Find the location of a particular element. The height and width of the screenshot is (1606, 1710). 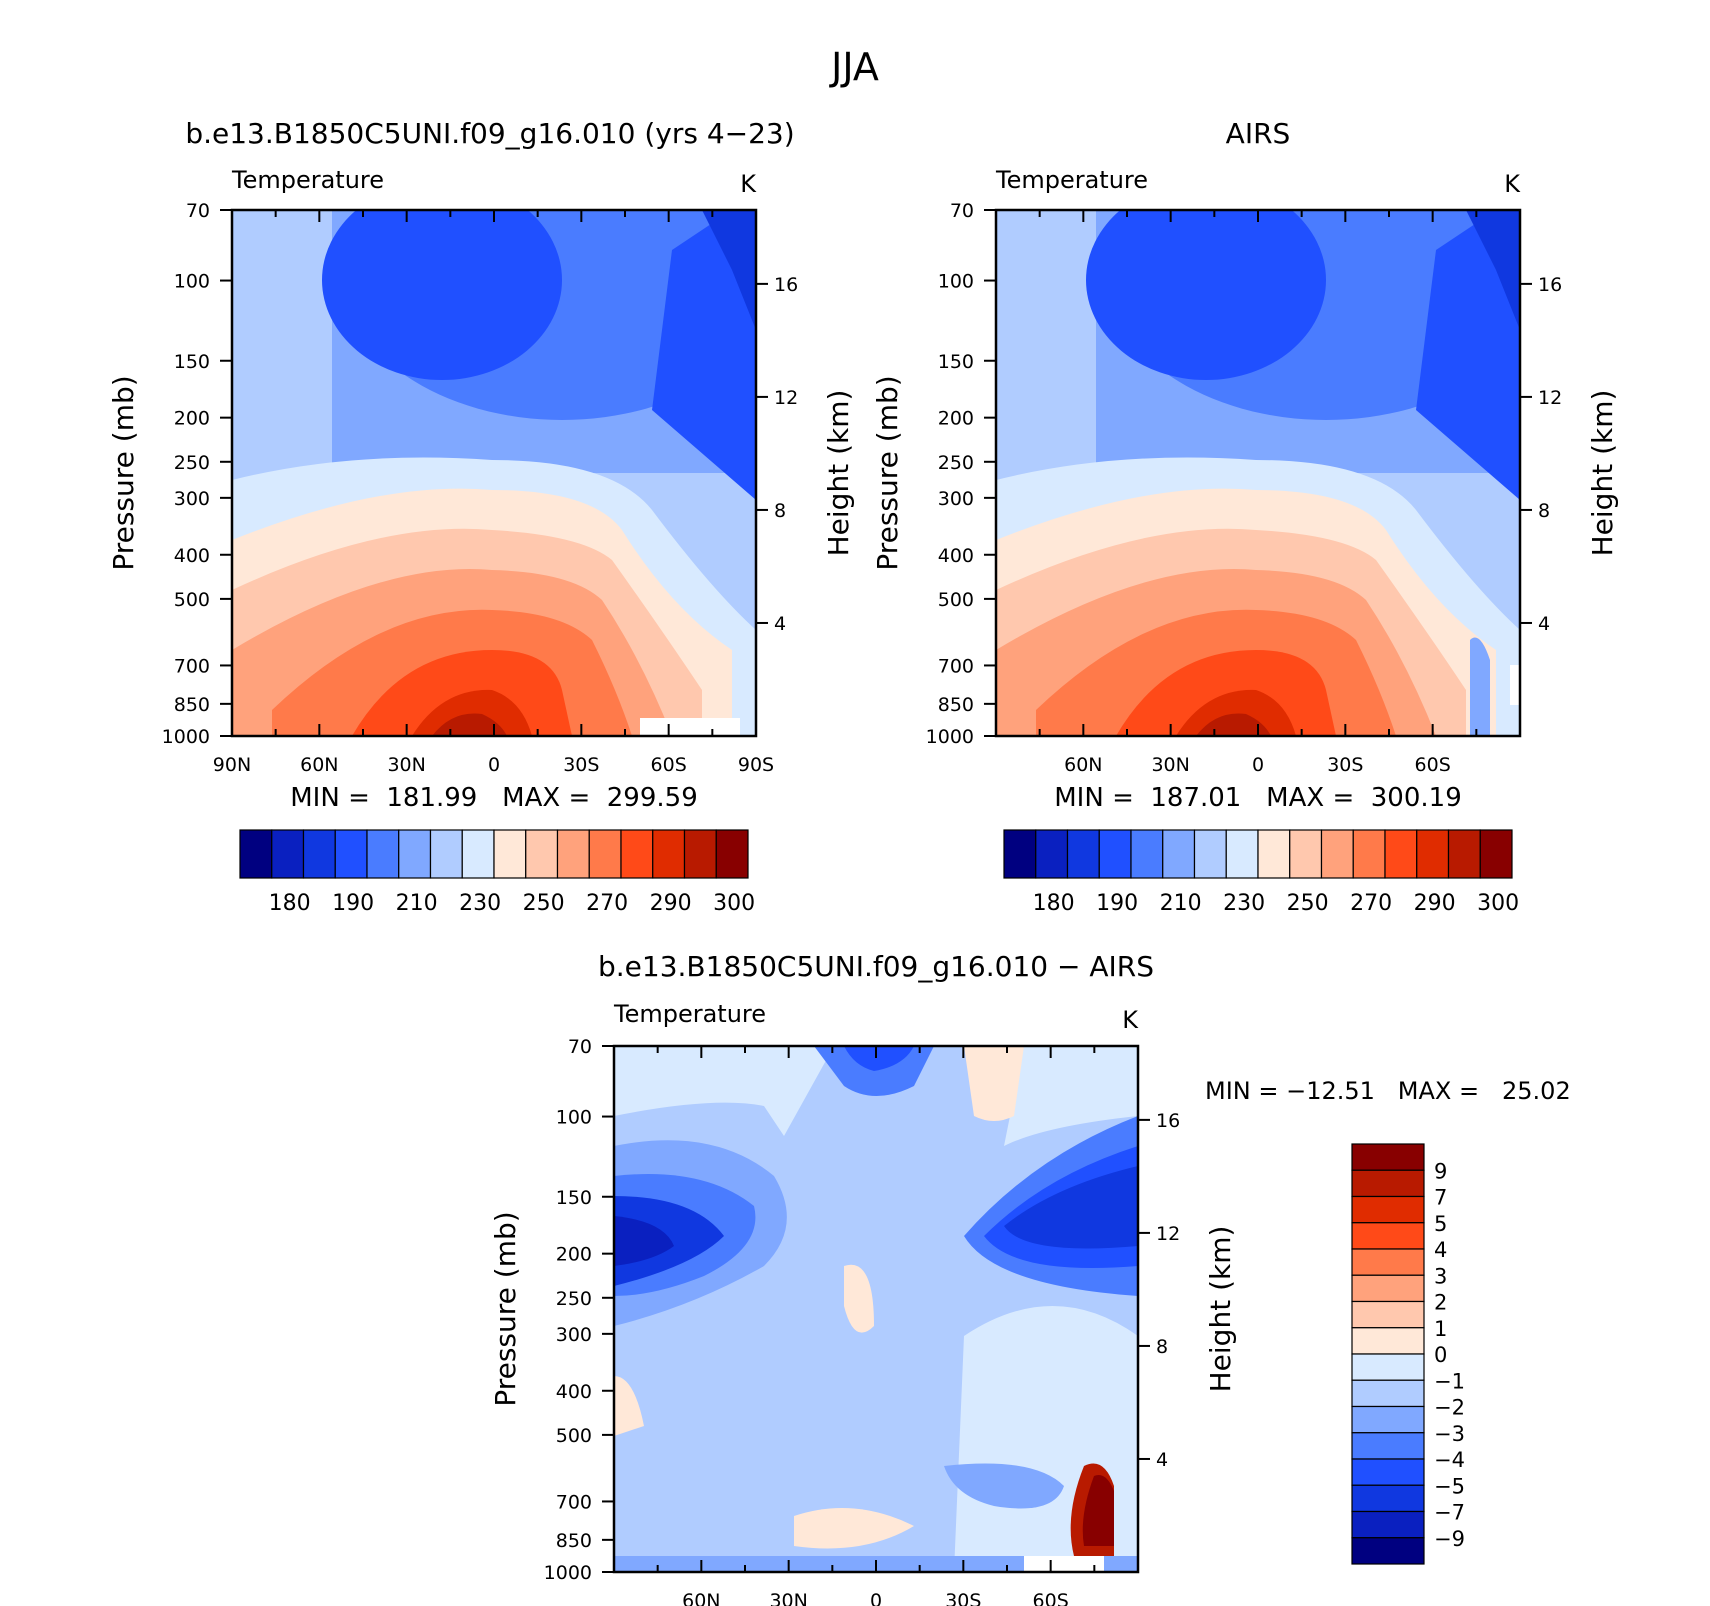

panel-title: b.e13.B1850C5UNI.f09_g16.010 − AIRS is located at coordinates (876, 966).